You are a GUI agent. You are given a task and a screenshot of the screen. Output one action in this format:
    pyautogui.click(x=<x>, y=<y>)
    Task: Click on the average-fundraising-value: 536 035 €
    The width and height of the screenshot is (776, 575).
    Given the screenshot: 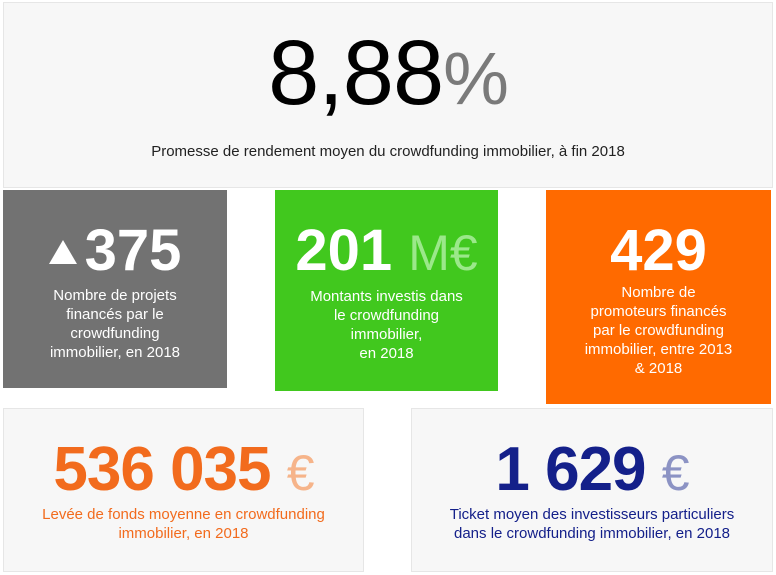 What is the action you would take?
    pyautogui.click(x=183, y=470)
    